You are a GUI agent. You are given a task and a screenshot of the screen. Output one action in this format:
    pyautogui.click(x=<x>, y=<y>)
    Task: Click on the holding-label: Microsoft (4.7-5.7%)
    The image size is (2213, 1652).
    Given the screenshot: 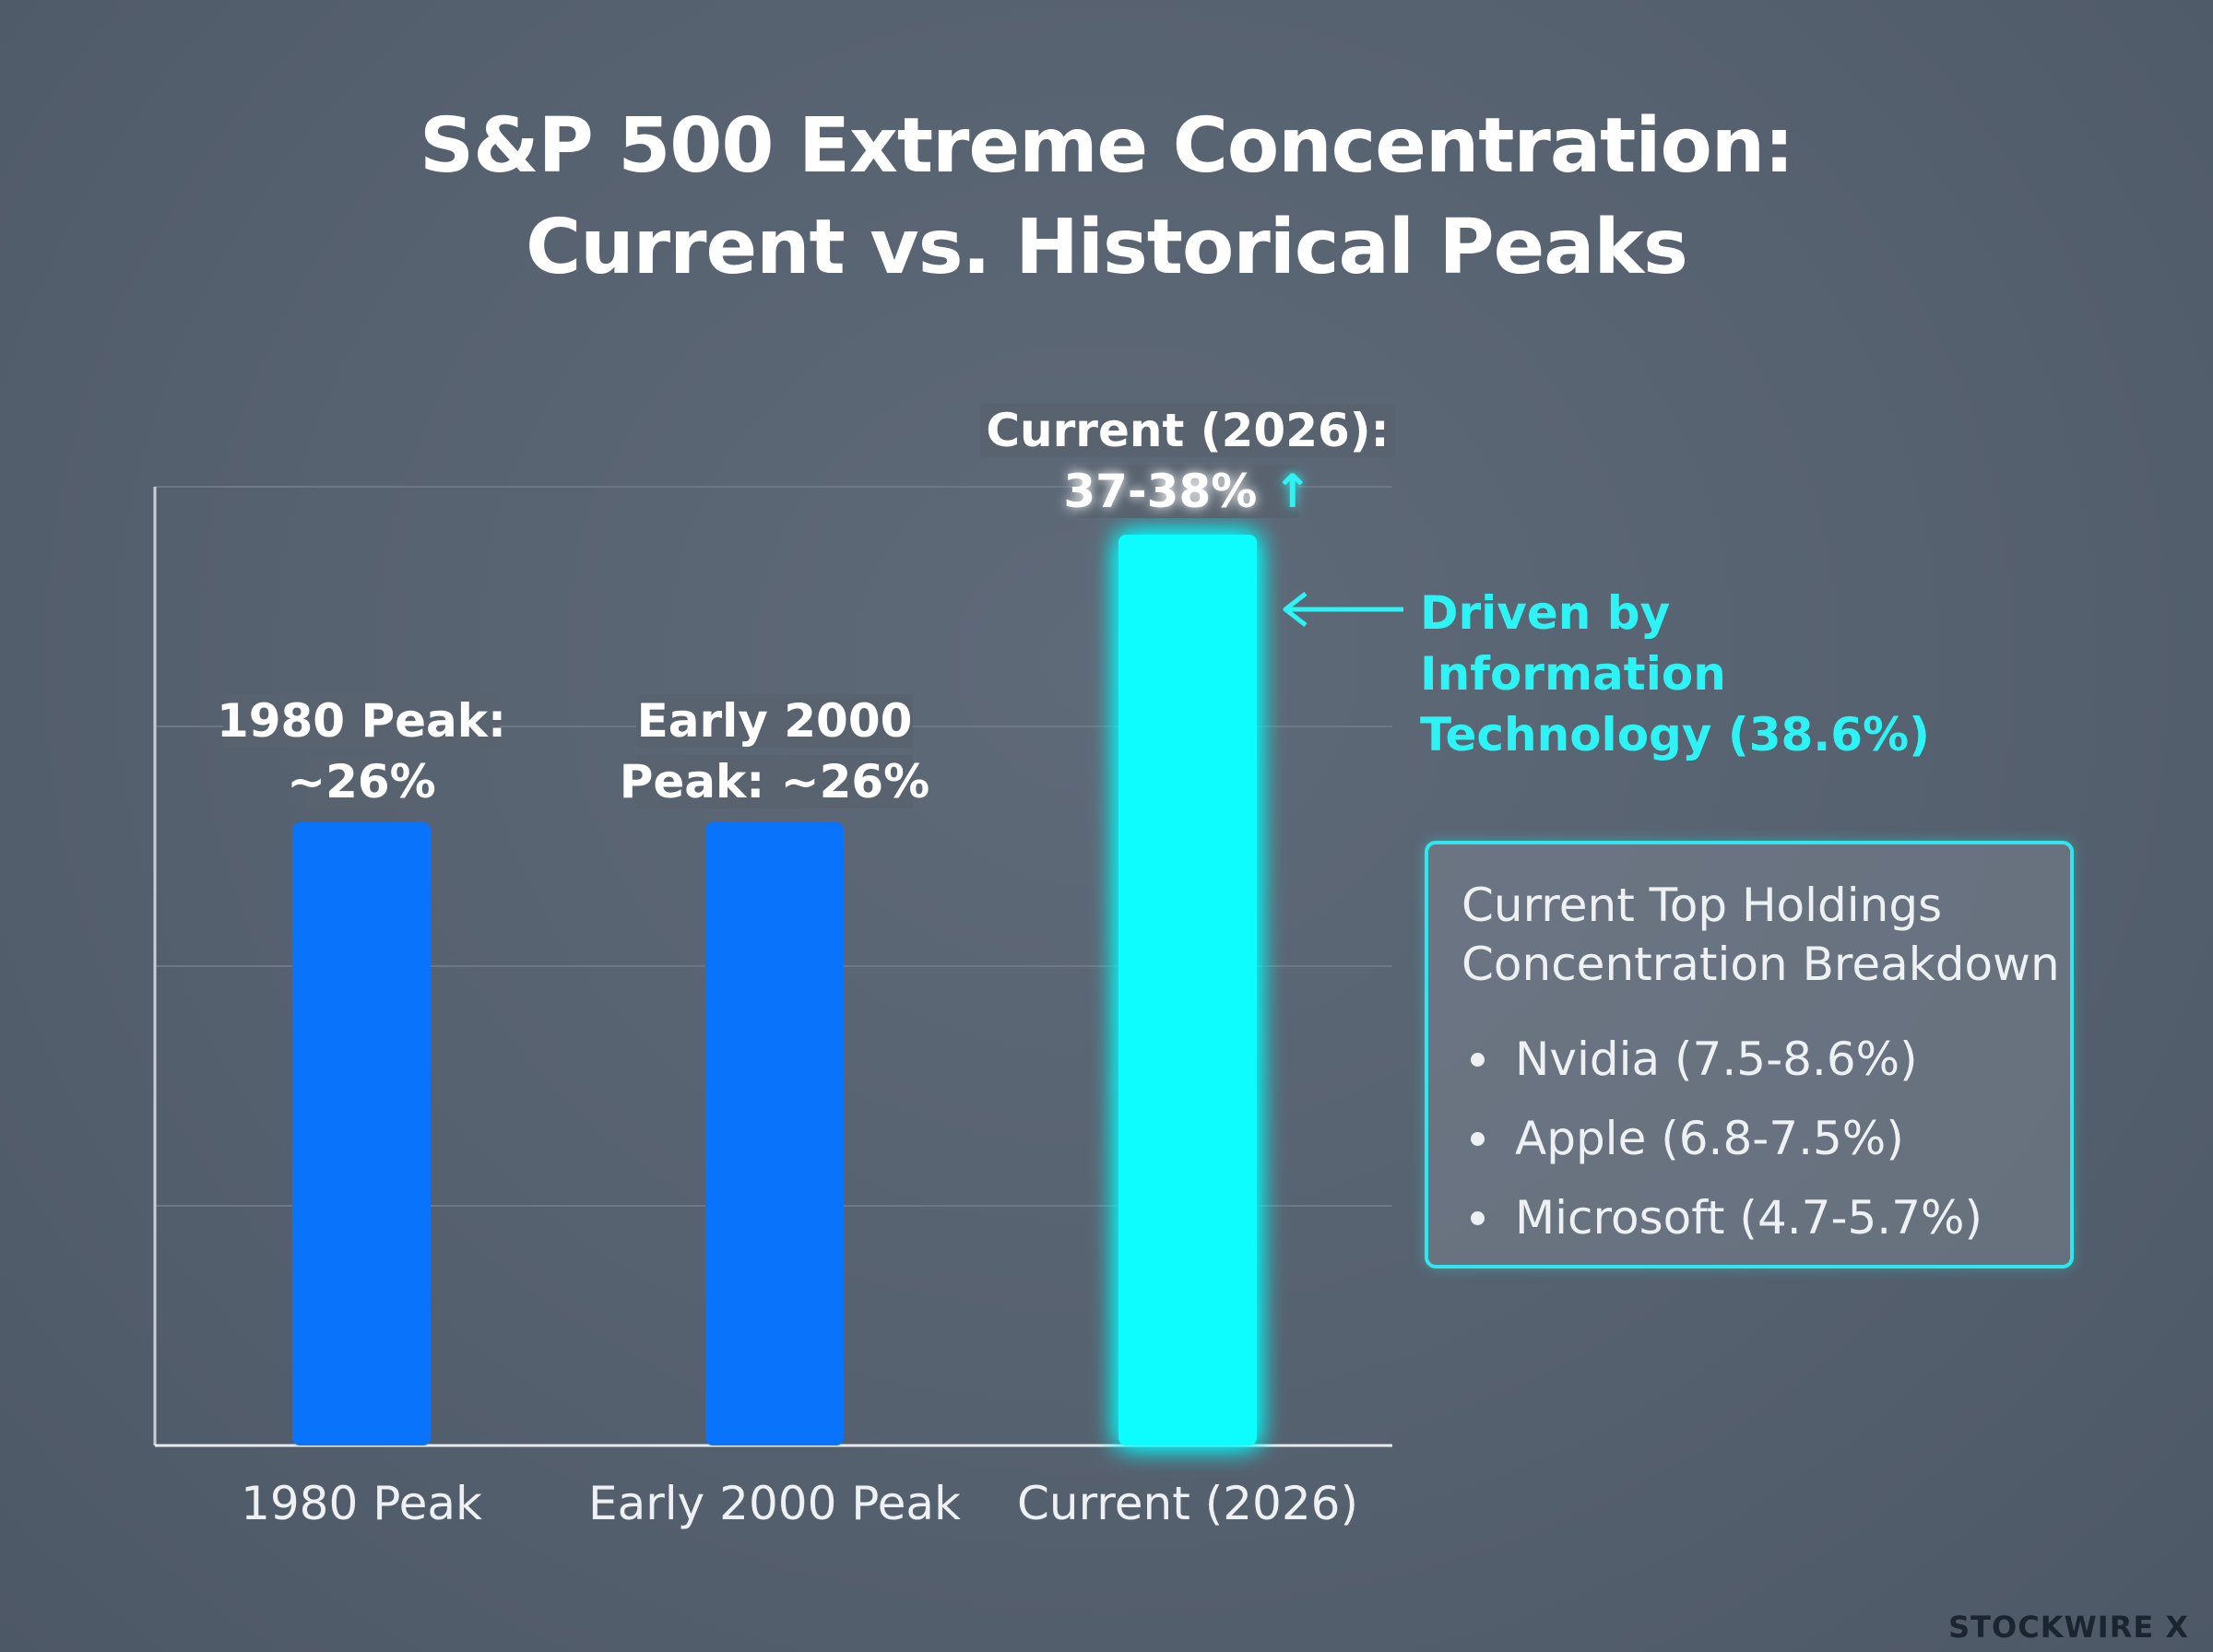 What is the action you would take?
    pyautogui.click(x=1749, y=1218)
    